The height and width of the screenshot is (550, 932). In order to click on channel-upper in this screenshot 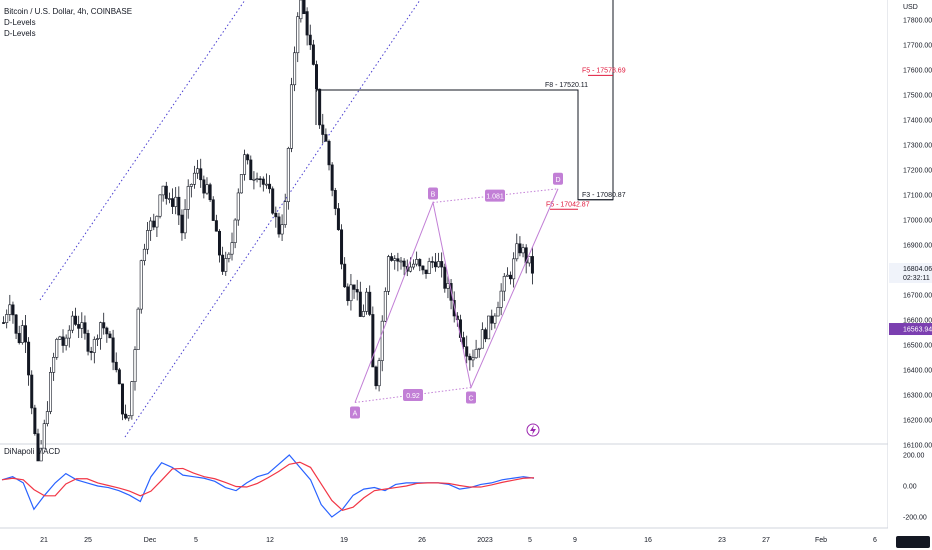, I will do `click(142, 150)`.